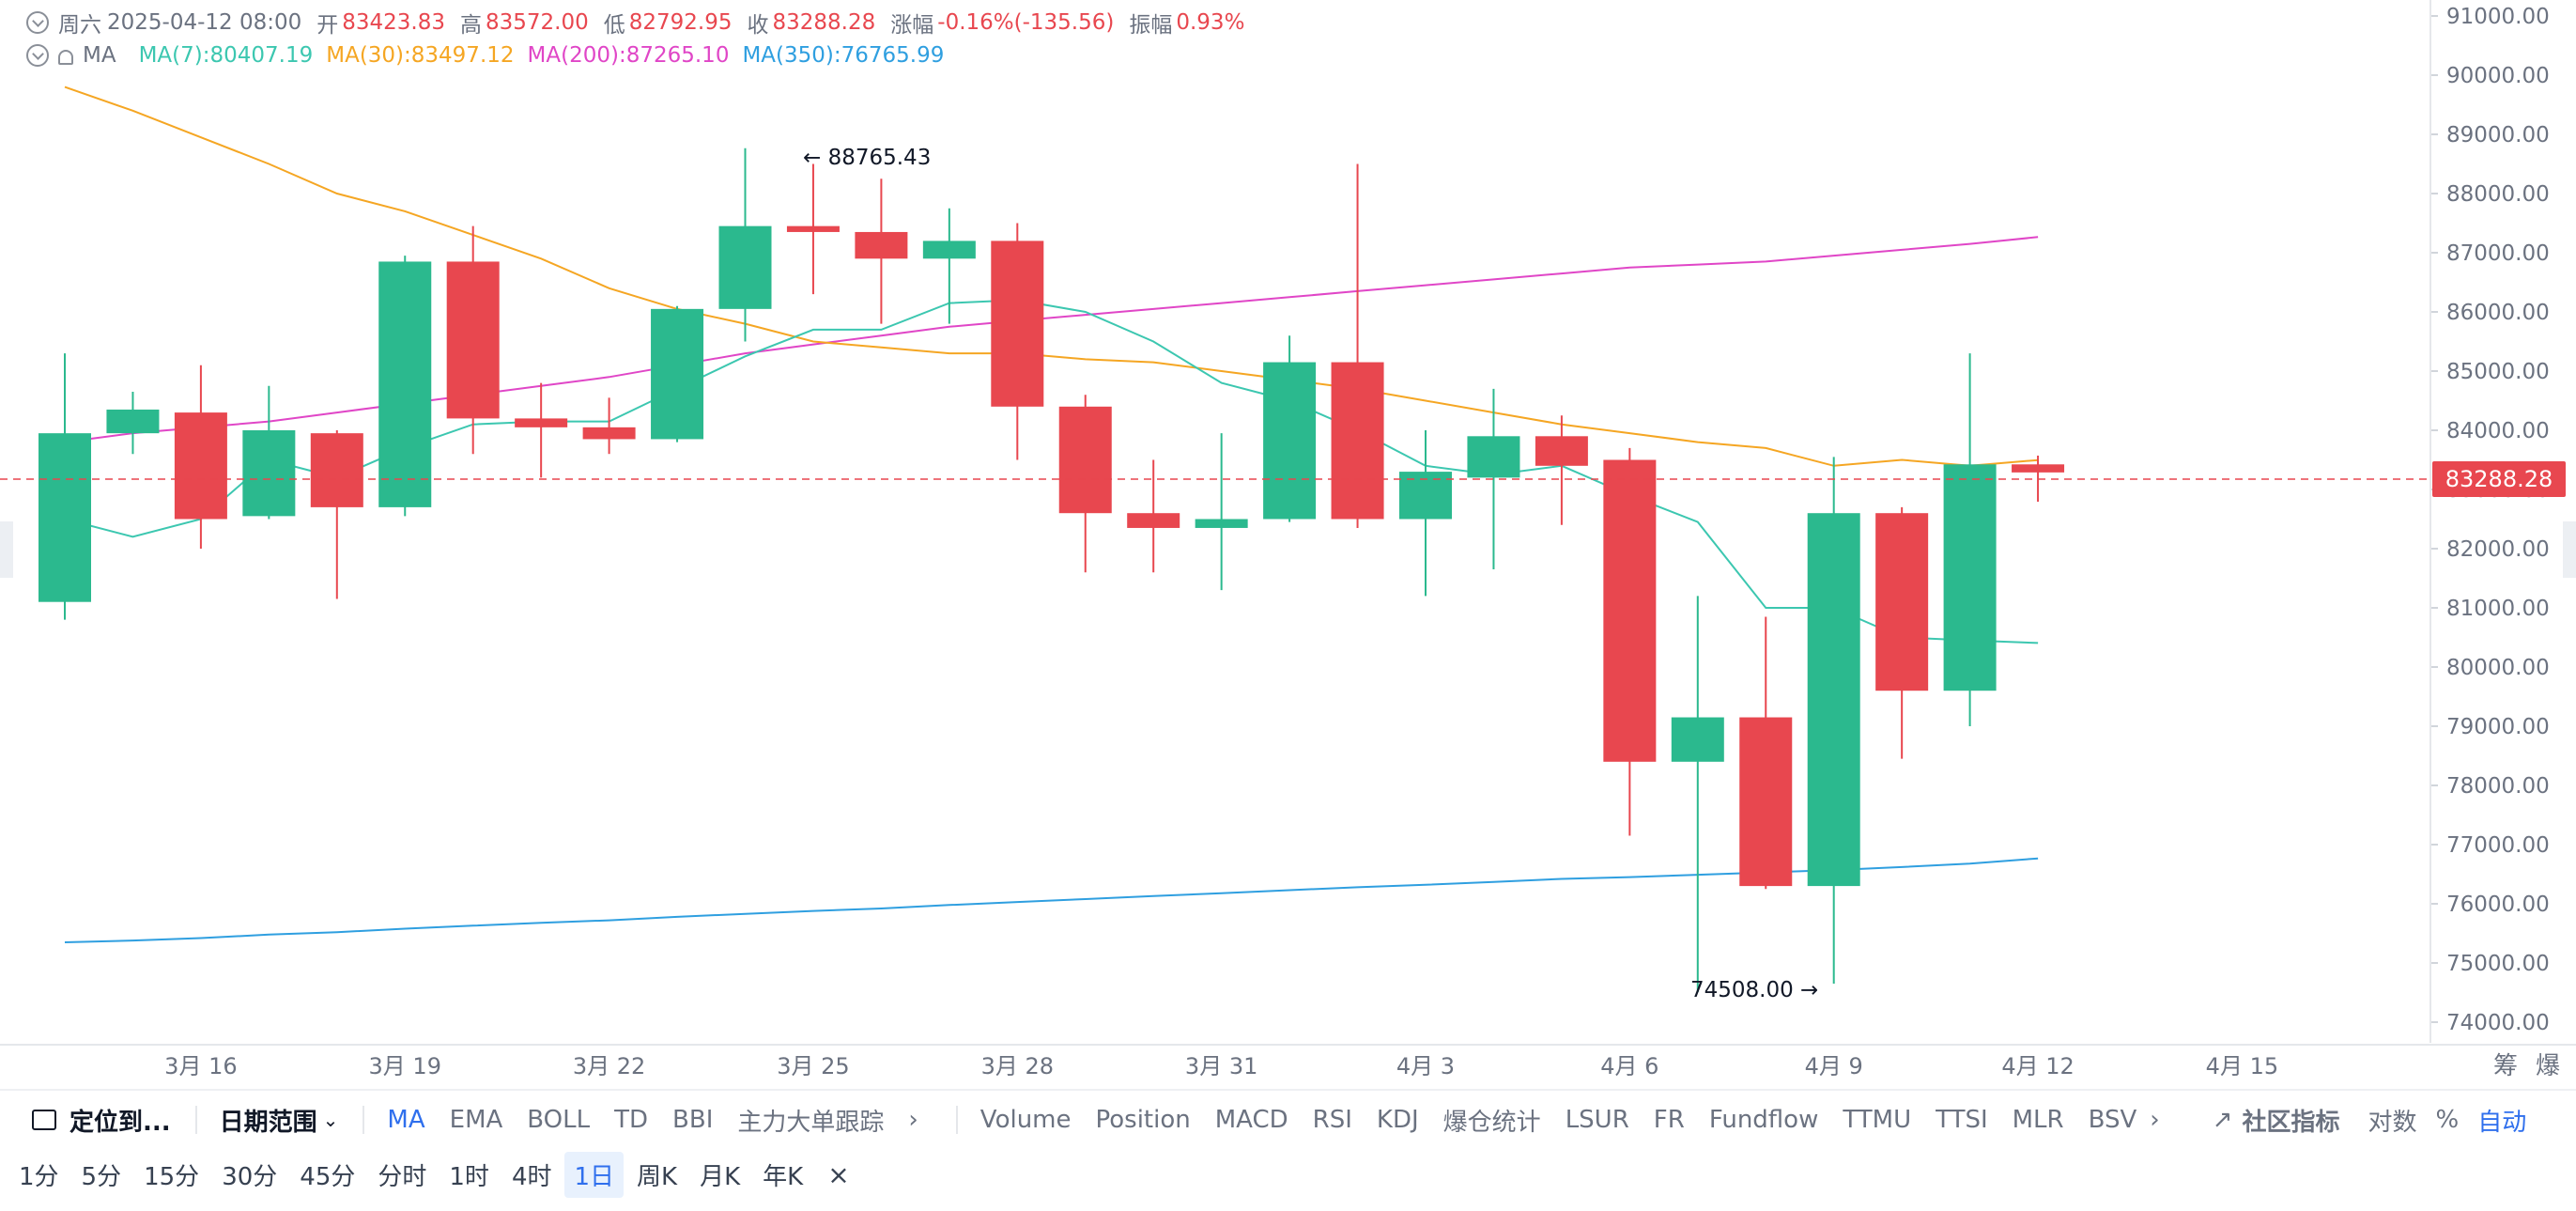 The height and width of the screenshot is (1211, 2576). What do you see at coordinates (101, 1177) in the screenshot?
I see `timeframe-5m: 5分` at bounding box center [101, 1177].